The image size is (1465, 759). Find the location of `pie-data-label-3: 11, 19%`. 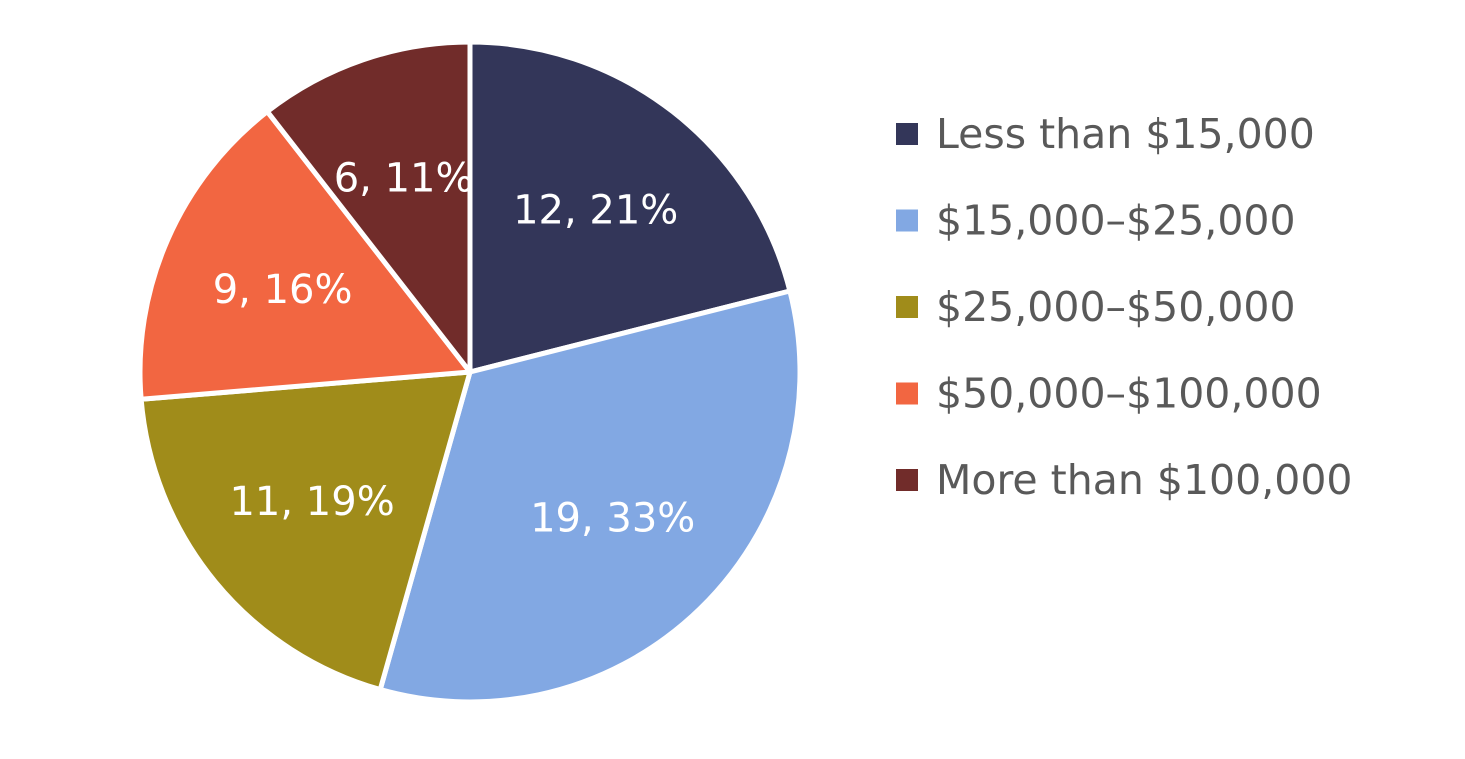

pie-data-label-3: 11, 19% is located at coordinates (311, 502).